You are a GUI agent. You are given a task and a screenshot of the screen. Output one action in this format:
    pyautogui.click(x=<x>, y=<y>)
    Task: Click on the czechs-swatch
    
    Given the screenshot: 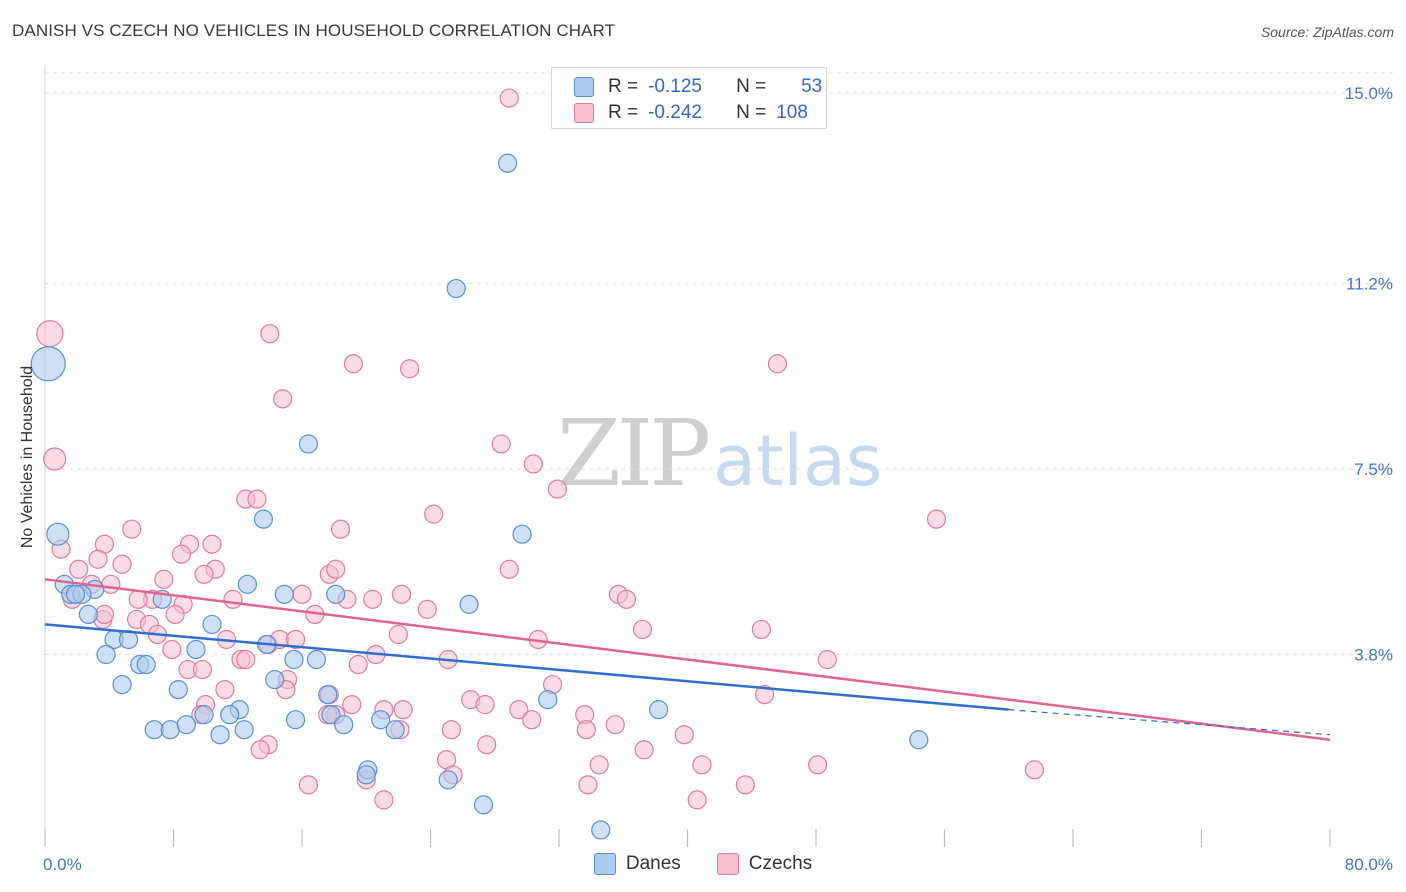 What is the action you would take?
    pyautogui.click(x=584, y=113)
    